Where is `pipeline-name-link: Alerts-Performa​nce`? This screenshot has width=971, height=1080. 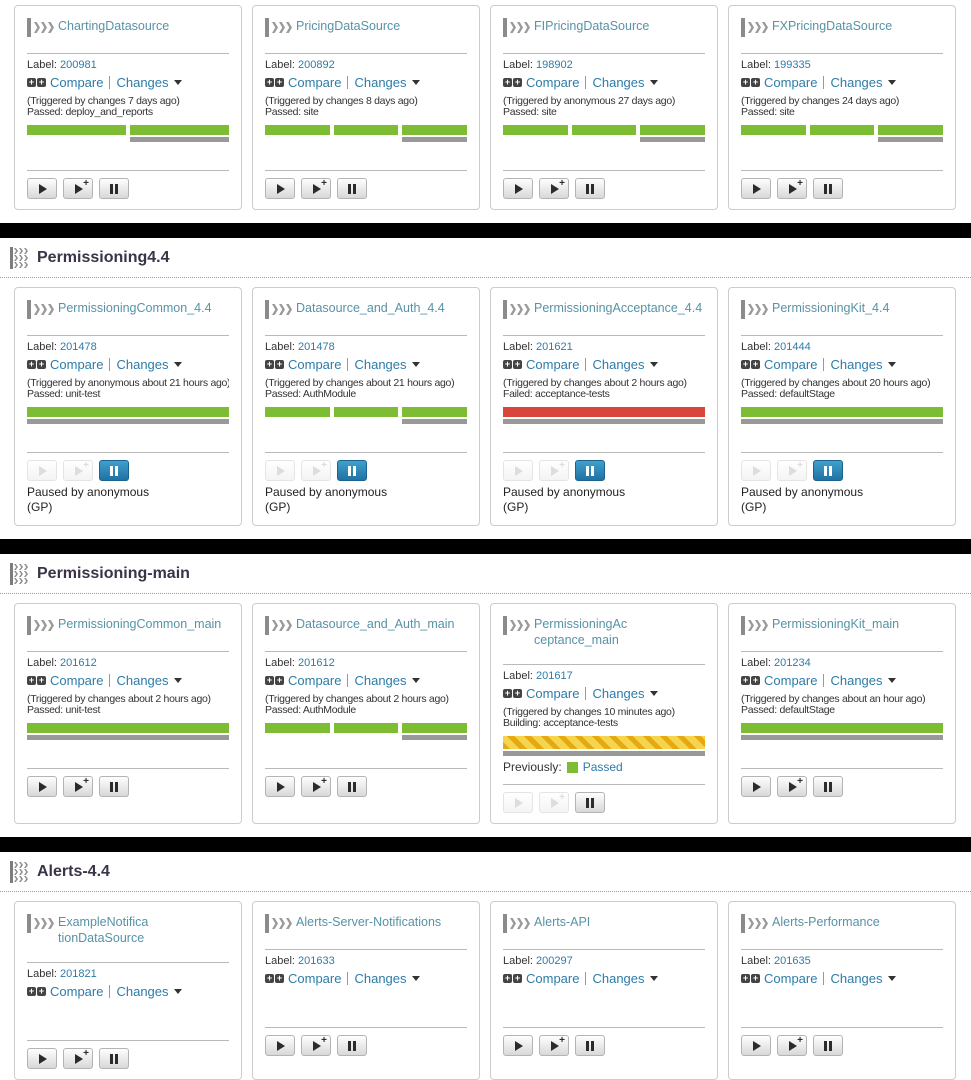
pipeline-name-link: Alerts-Performa​nce is located at coordinates (826, 922).